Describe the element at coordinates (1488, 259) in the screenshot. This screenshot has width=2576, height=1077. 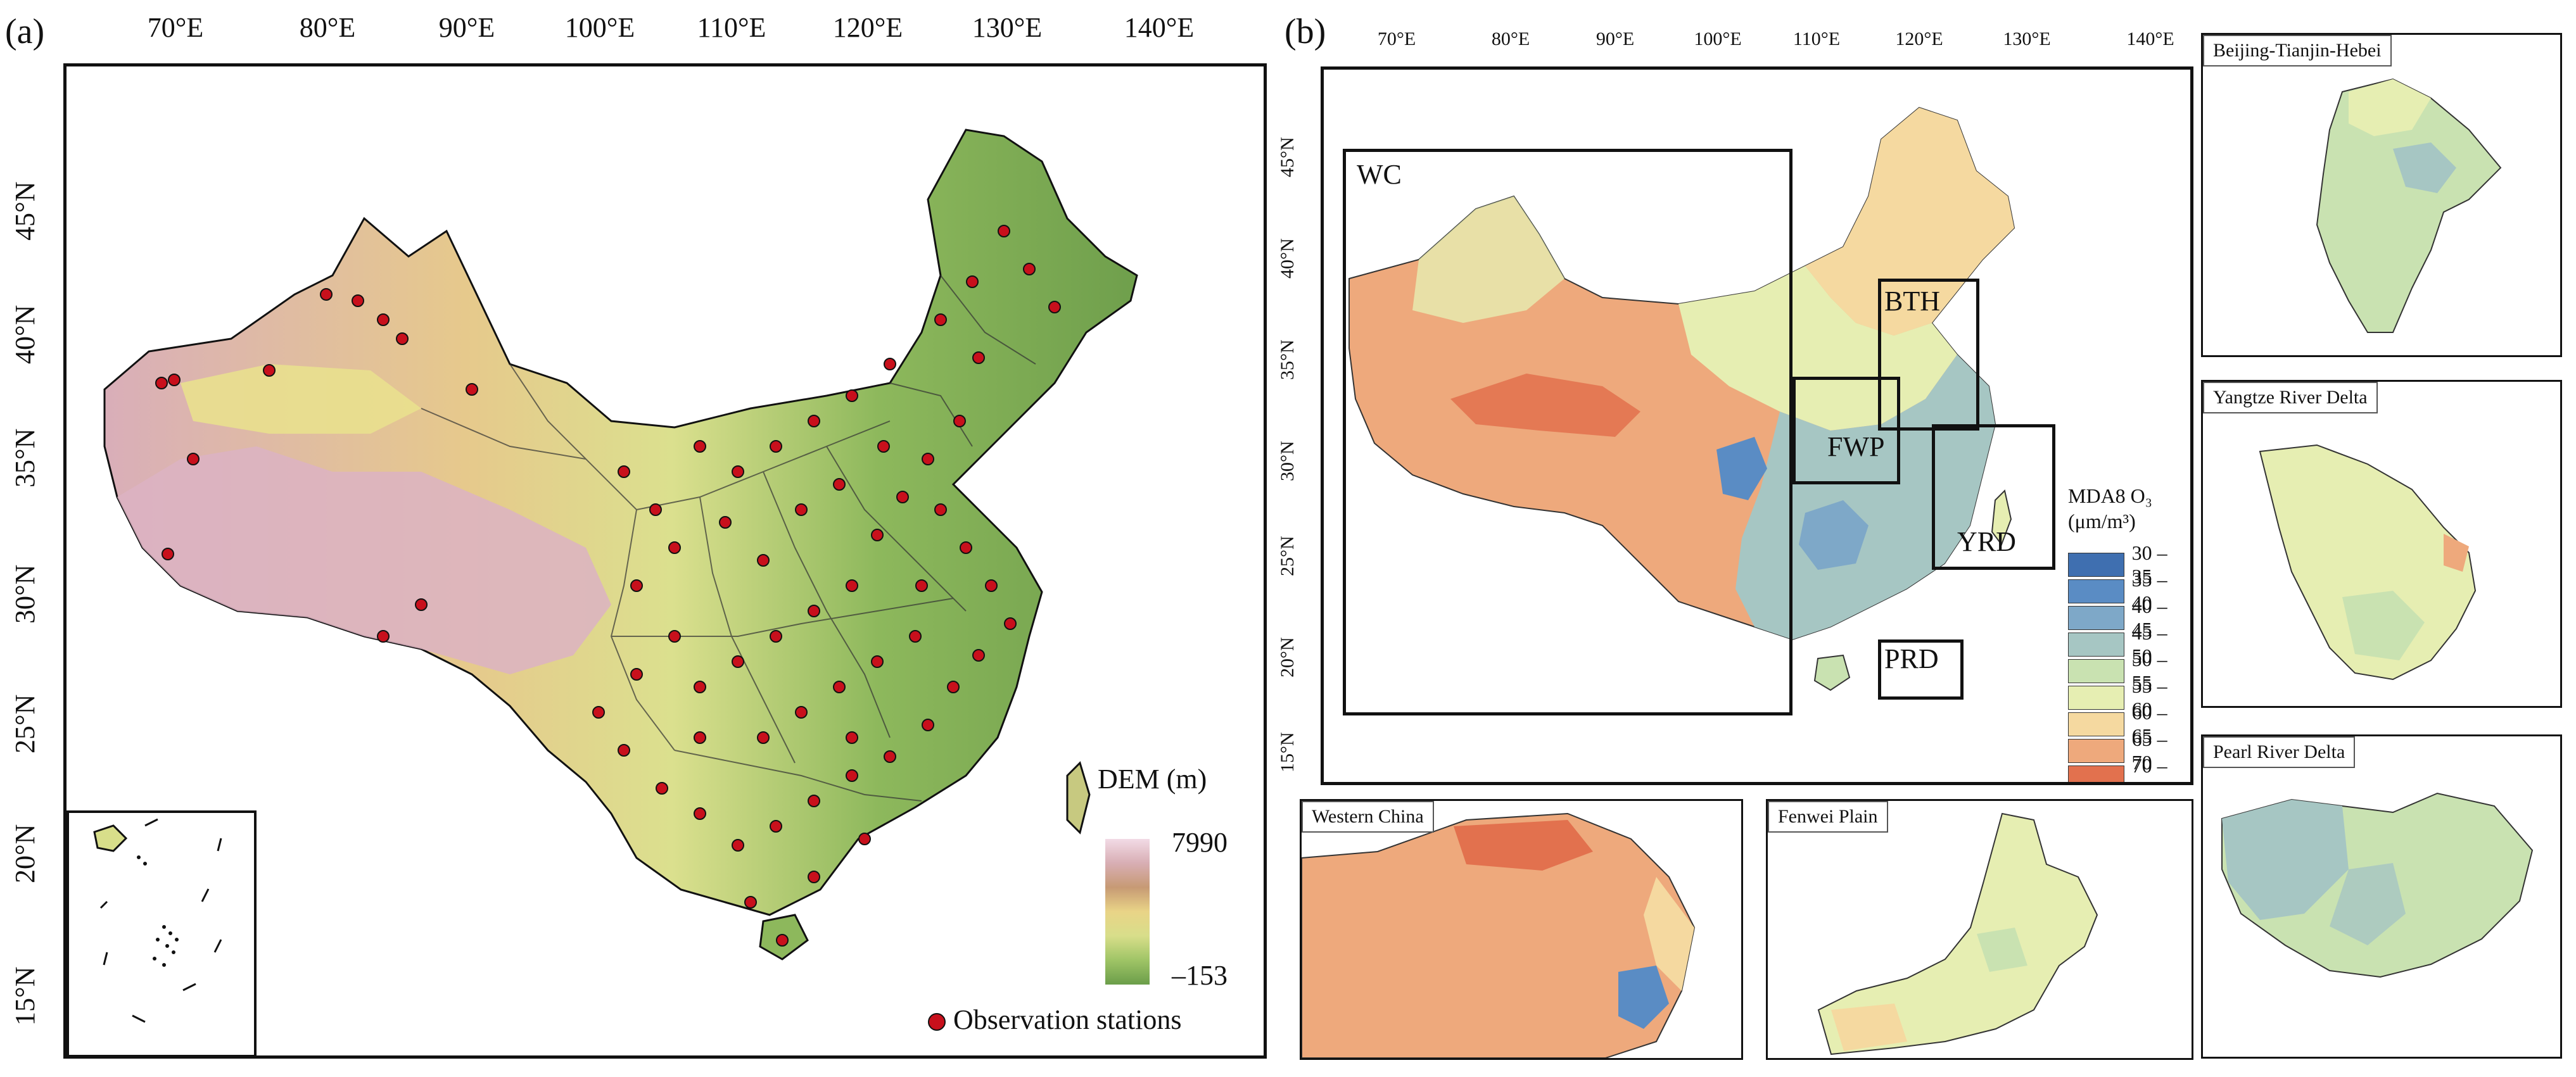
I see `o3-northwest-zone` at that location.